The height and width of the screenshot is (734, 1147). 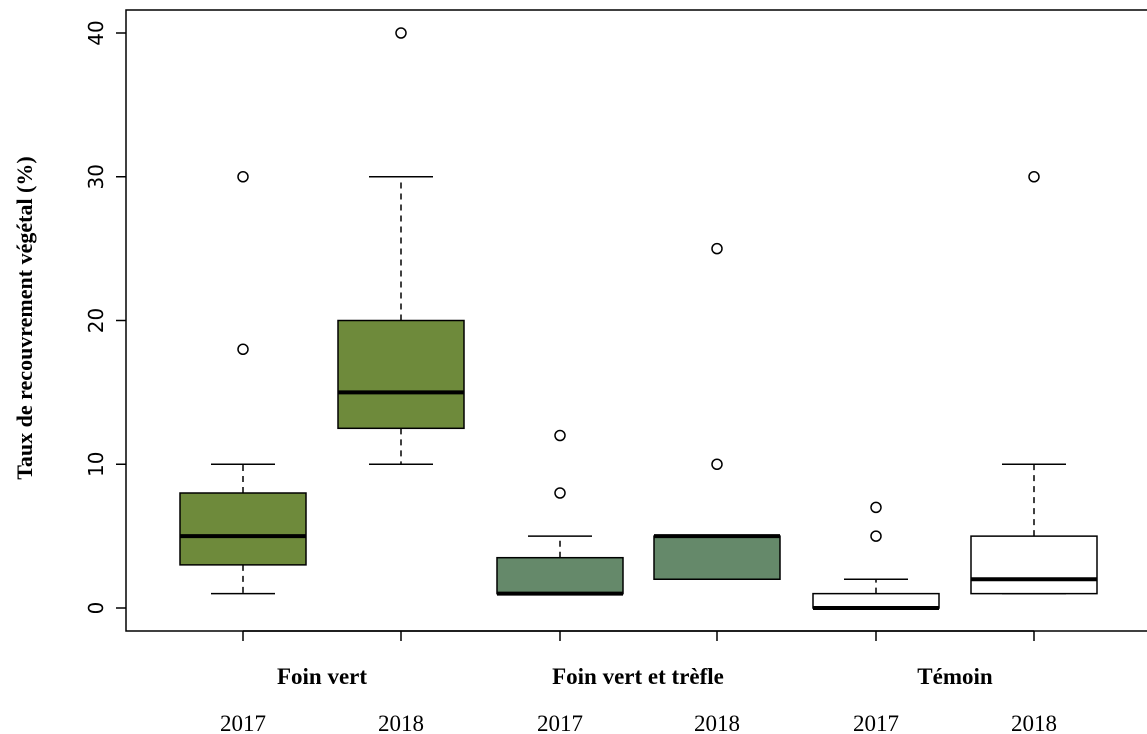 I want to click on y-tick-label-30: 30, so click(x=96, y=176).